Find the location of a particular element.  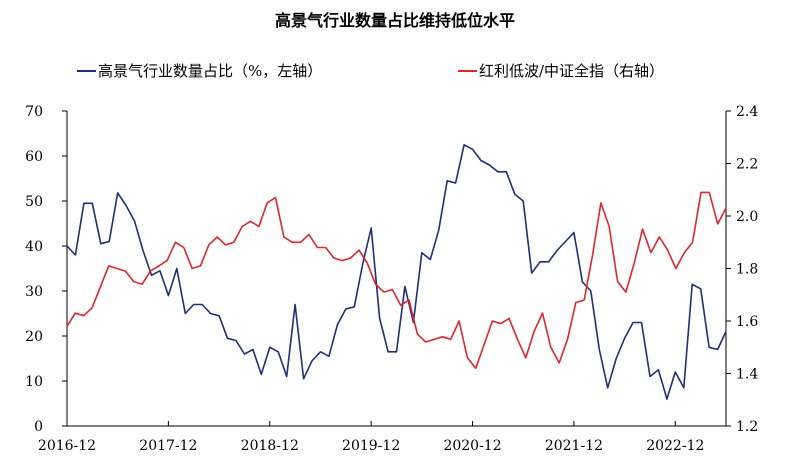

legend-label-series-1: 高景气行业数量占比（%，左轴） is located at coordinates (210, 71).